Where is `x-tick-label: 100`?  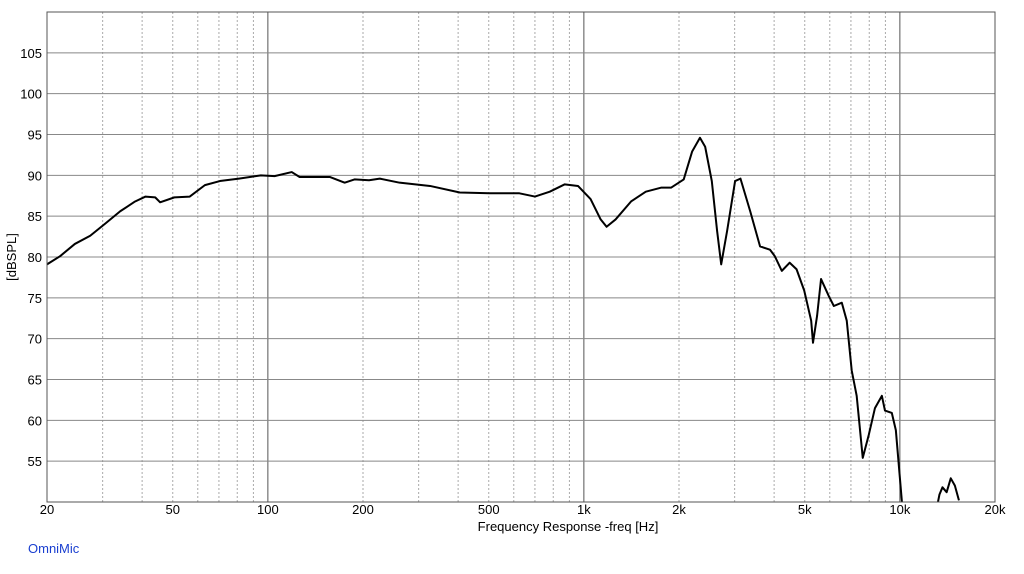 x-tick-label: 100 is located at coordinates (268, 509).